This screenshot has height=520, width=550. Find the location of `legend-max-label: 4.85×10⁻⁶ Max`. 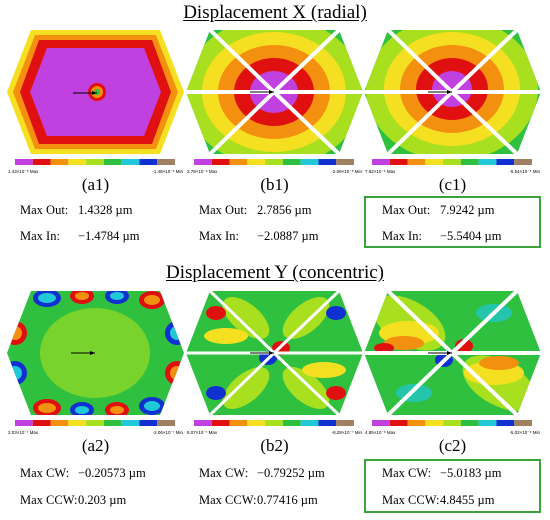

legend-max-label: 4.85×10⁻⁶ Max is located at coordinates (380, 432).